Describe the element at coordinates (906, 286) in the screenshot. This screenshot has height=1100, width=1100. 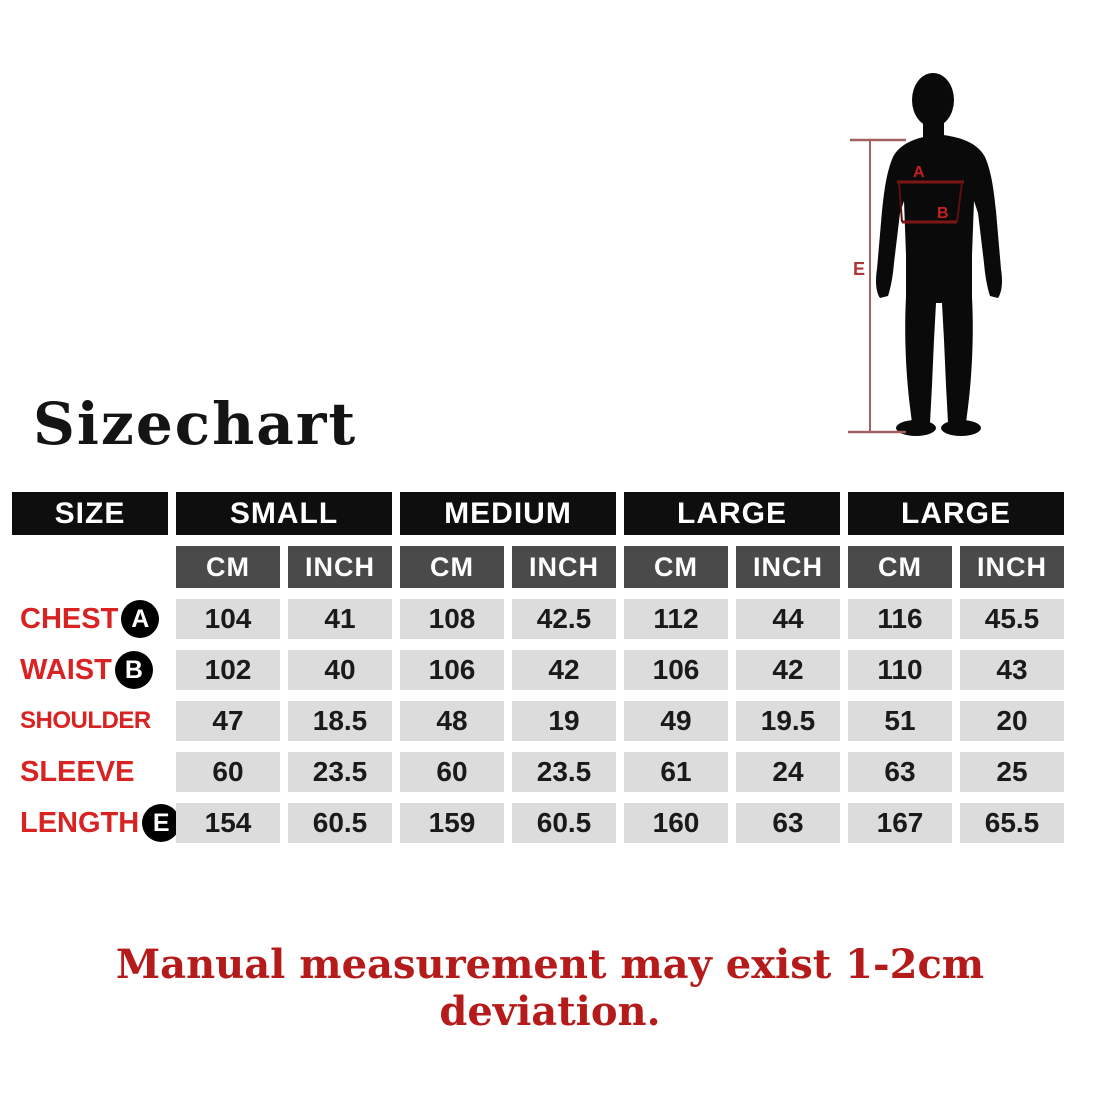
I see `measurement-annotations: A B E` at that location.